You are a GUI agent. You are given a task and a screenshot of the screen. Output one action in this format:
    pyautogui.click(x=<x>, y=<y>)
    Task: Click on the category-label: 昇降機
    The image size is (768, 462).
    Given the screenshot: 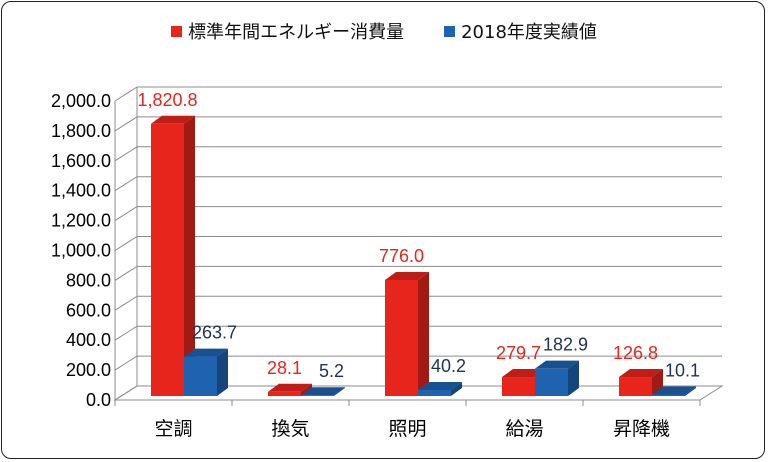 What is the action you would take?
    pyautogui.click(x=641, y=429)
    